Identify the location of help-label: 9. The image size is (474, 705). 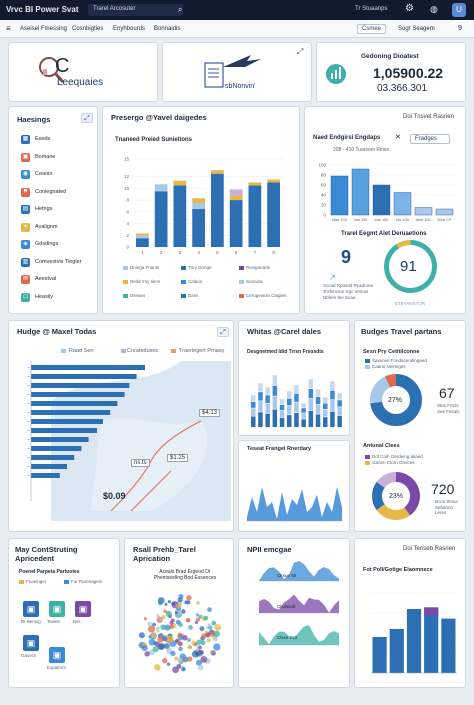
(460, 28).